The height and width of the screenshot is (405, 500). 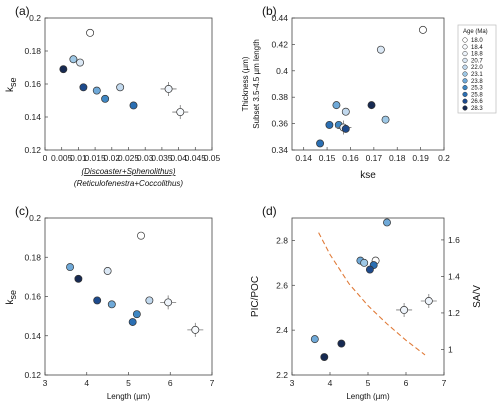 What do you see at coordinates (212, 158) in the screenshot?
I see `x-tick-label: 0.05` at bounding box center [212, 158].